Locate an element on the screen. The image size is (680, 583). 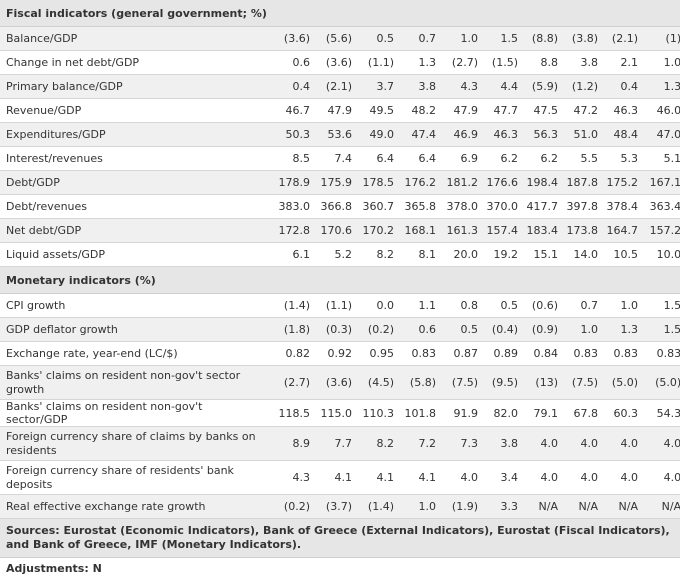
row-label: Real effective exchange rate growth is located at coordinates (132, 506).